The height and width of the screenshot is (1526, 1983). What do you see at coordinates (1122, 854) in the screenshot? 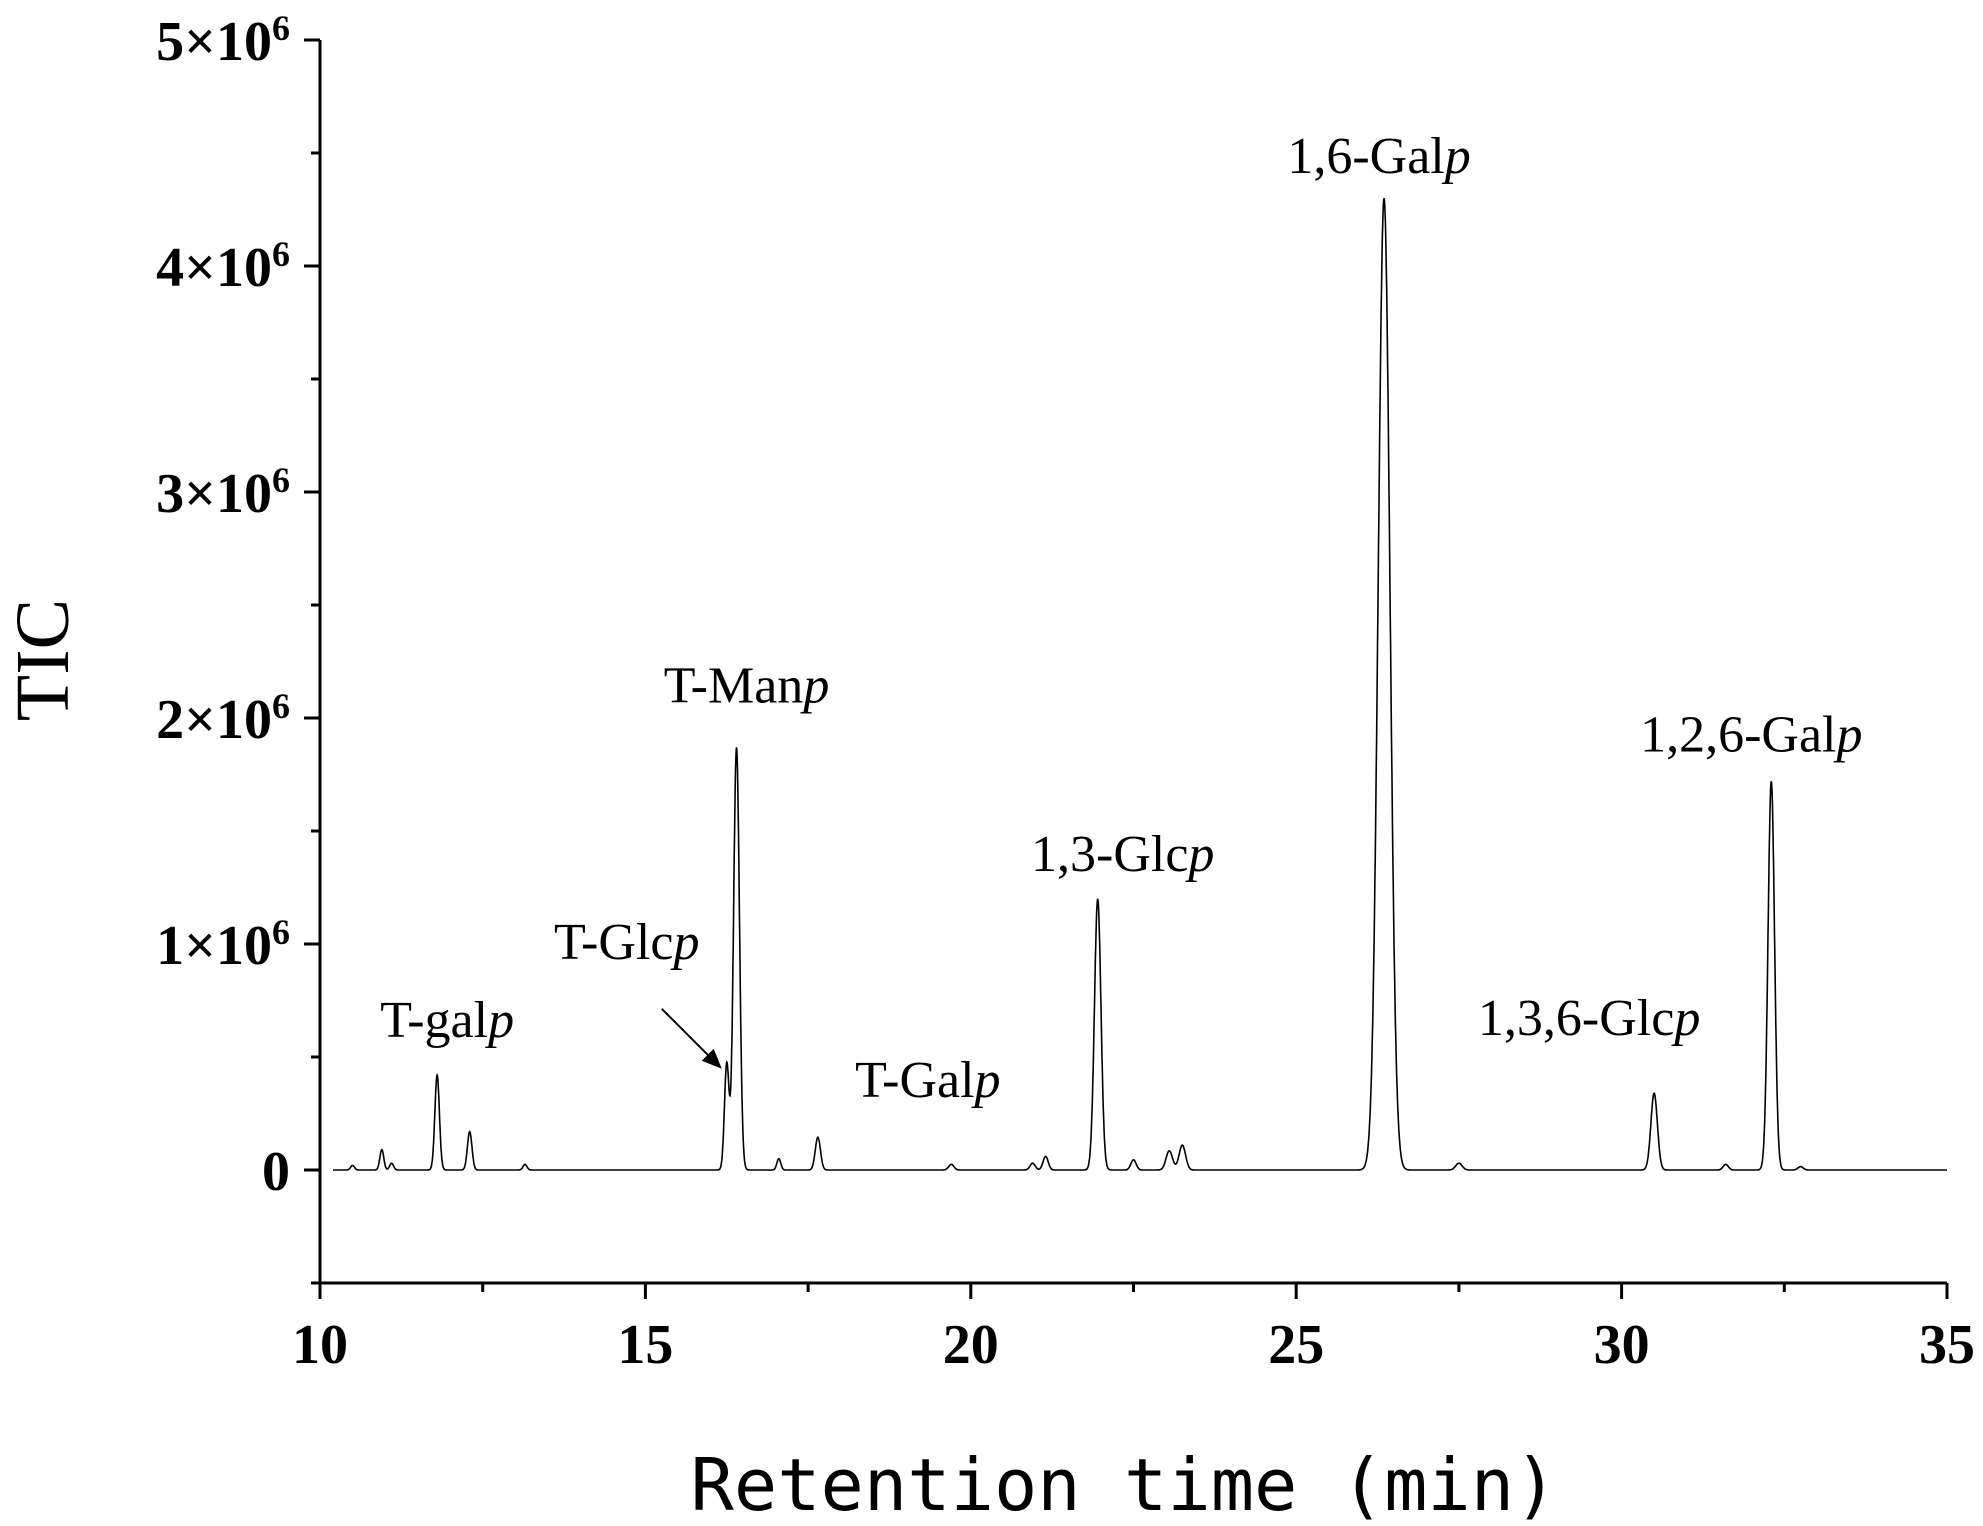
I see `peak-label: 1,3-Glcp` at bounding box center [1122, 854].